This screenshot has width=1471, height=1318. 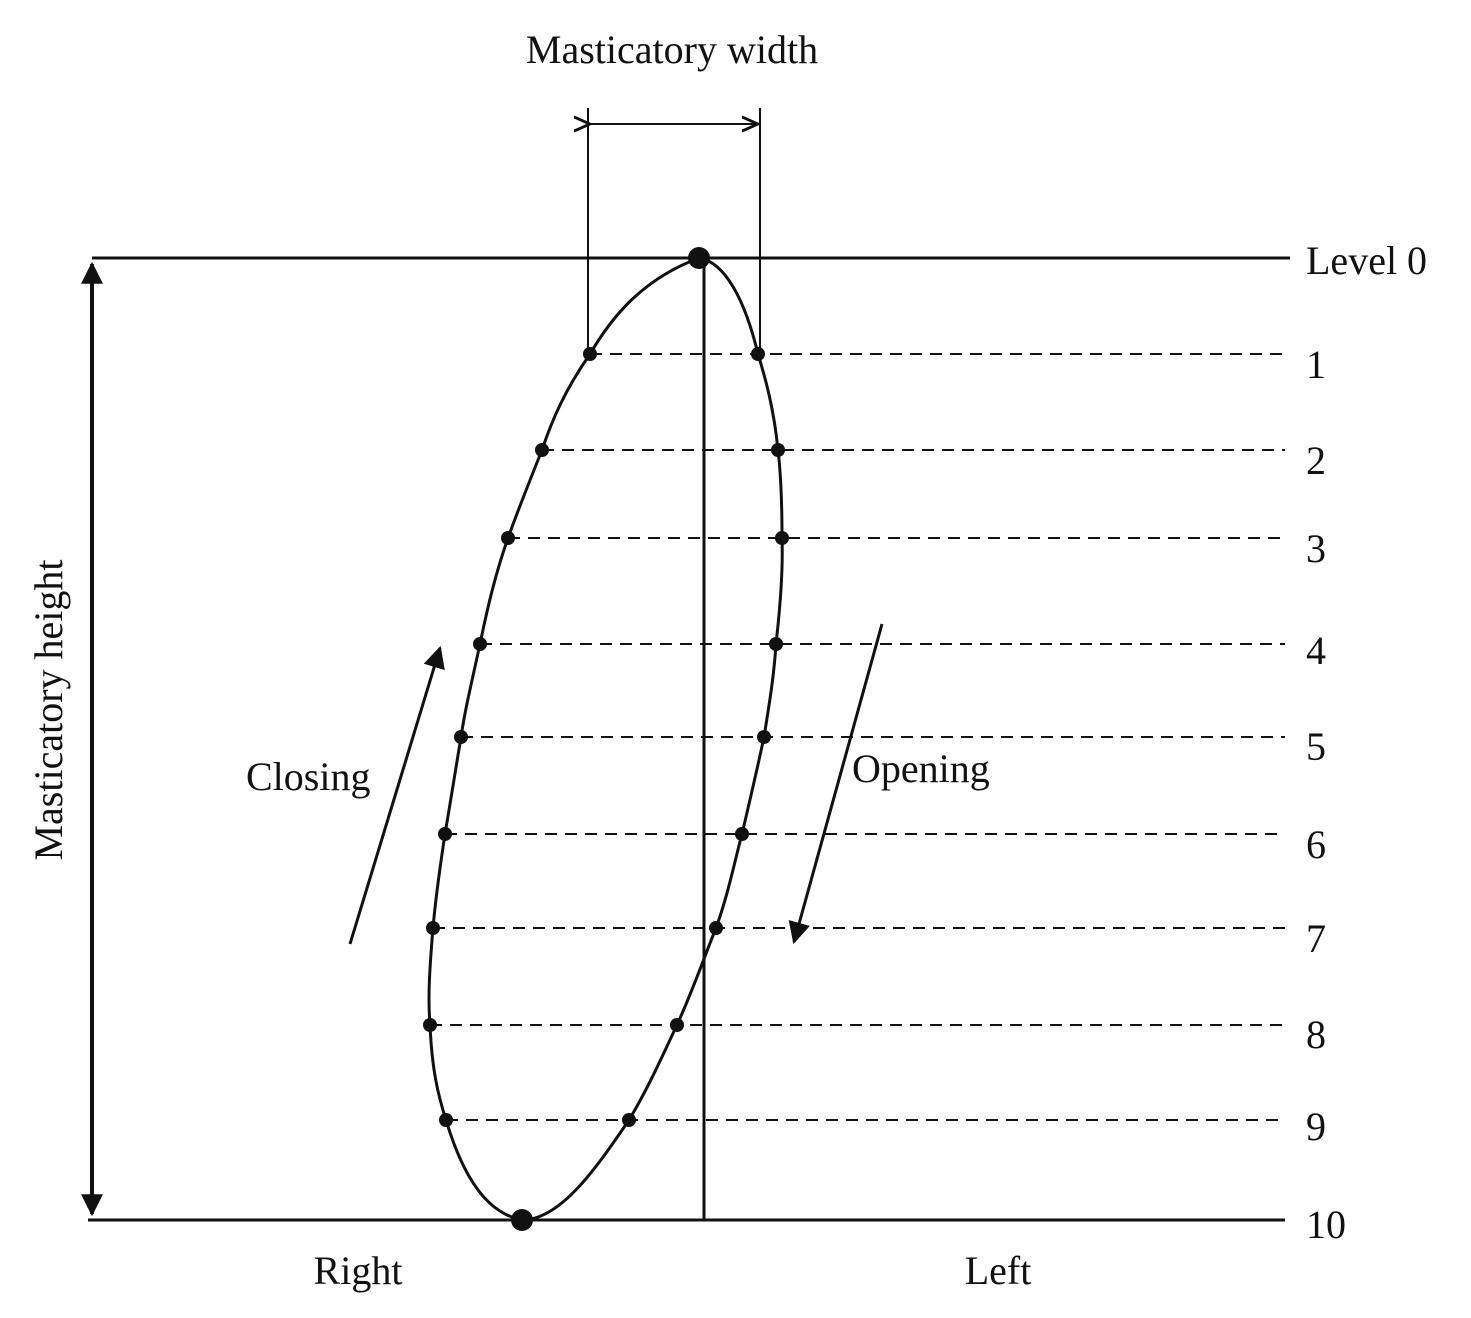 What do you see at coordinates (1316, 1034) in the screenshot?
I see `level-label: 8` at bounding box center [1316, 1034].